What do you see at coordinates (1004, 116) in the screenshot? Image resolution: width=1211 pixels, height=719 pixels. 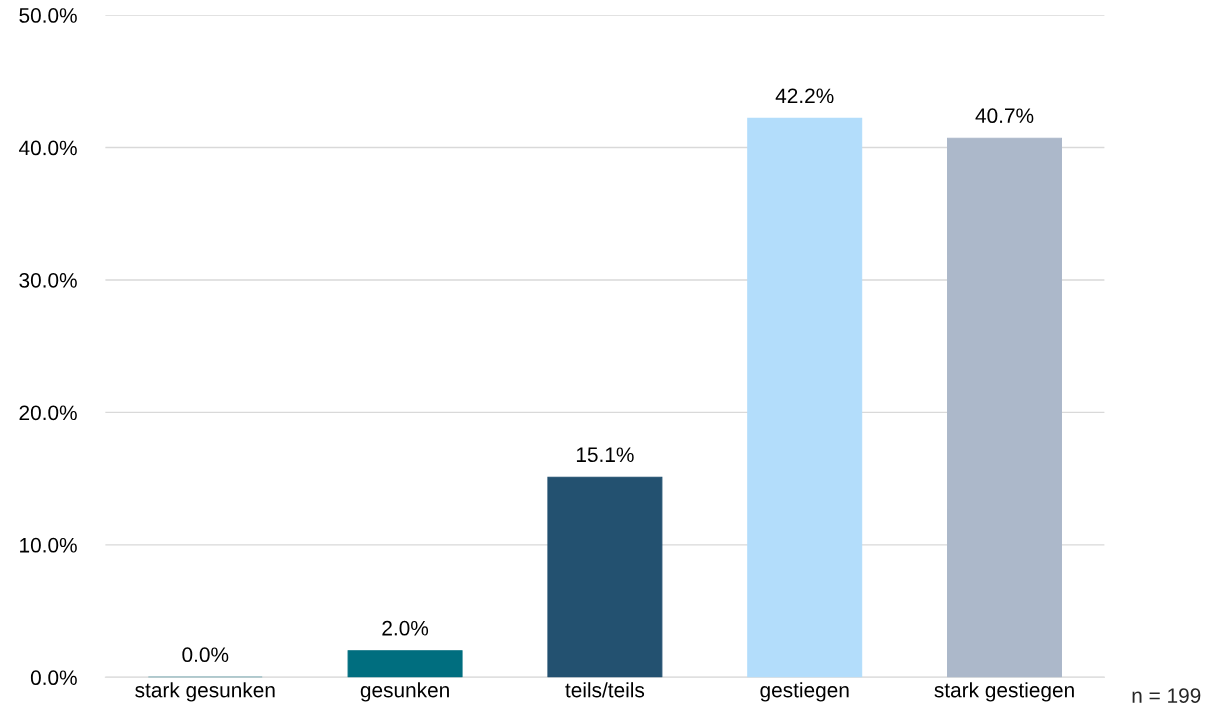 I see `data-label: 40.7%` at bounding box center [1004, 116].